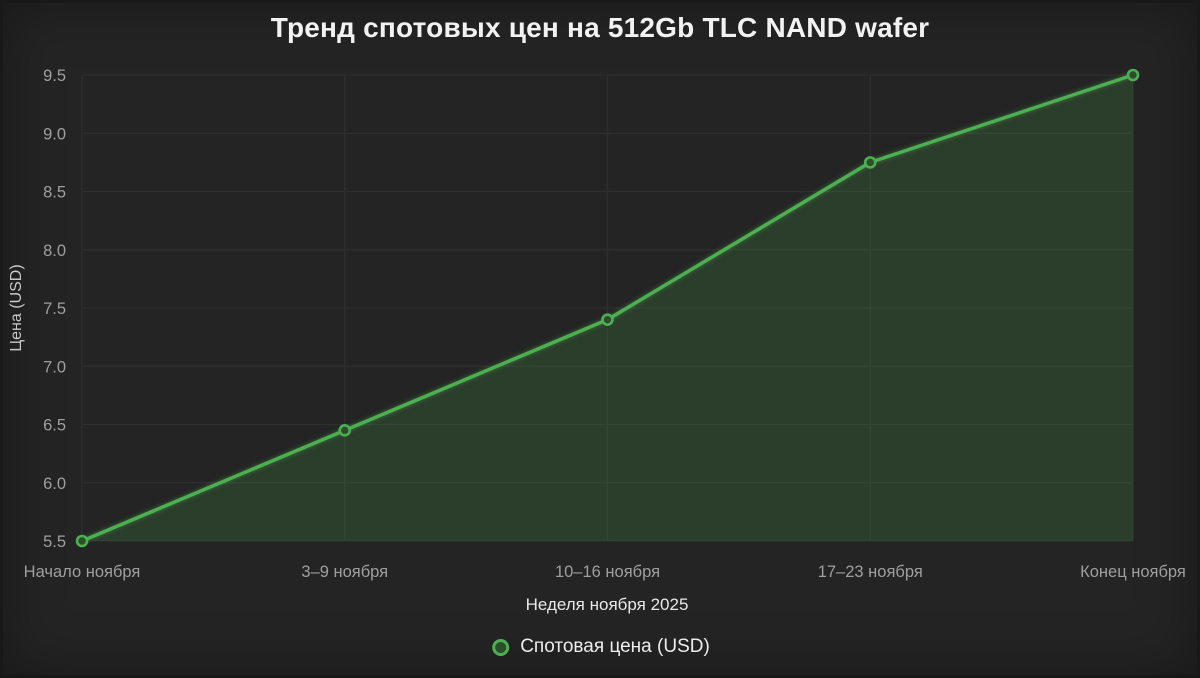 Image resolution: width=1200 pixels, height=678 pixels. I want to click on y-tick-label: 9.5, so click(54, 76).